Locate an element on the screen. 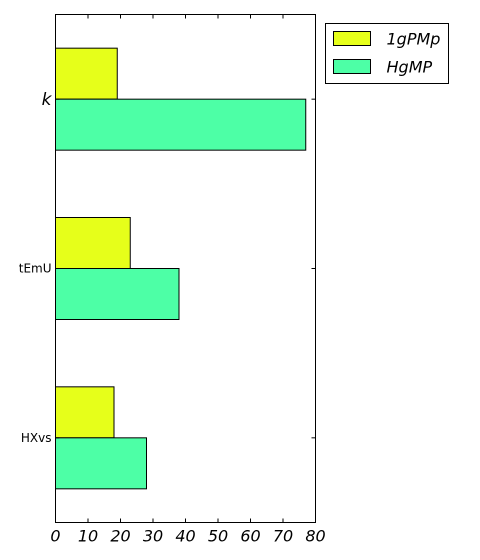  x-tick-label: 30 is located at coordinates (153, 536).